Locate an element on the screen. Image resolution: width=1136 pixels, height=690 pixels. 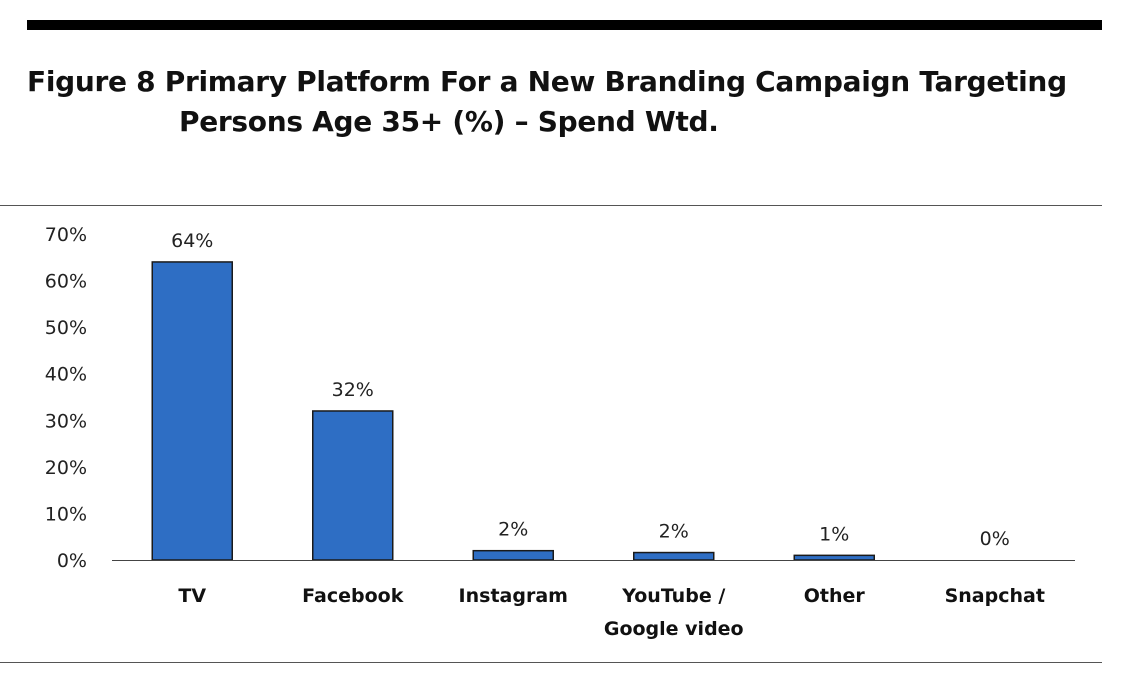
category-label: Snapchat is located at coordinates (995, 596).